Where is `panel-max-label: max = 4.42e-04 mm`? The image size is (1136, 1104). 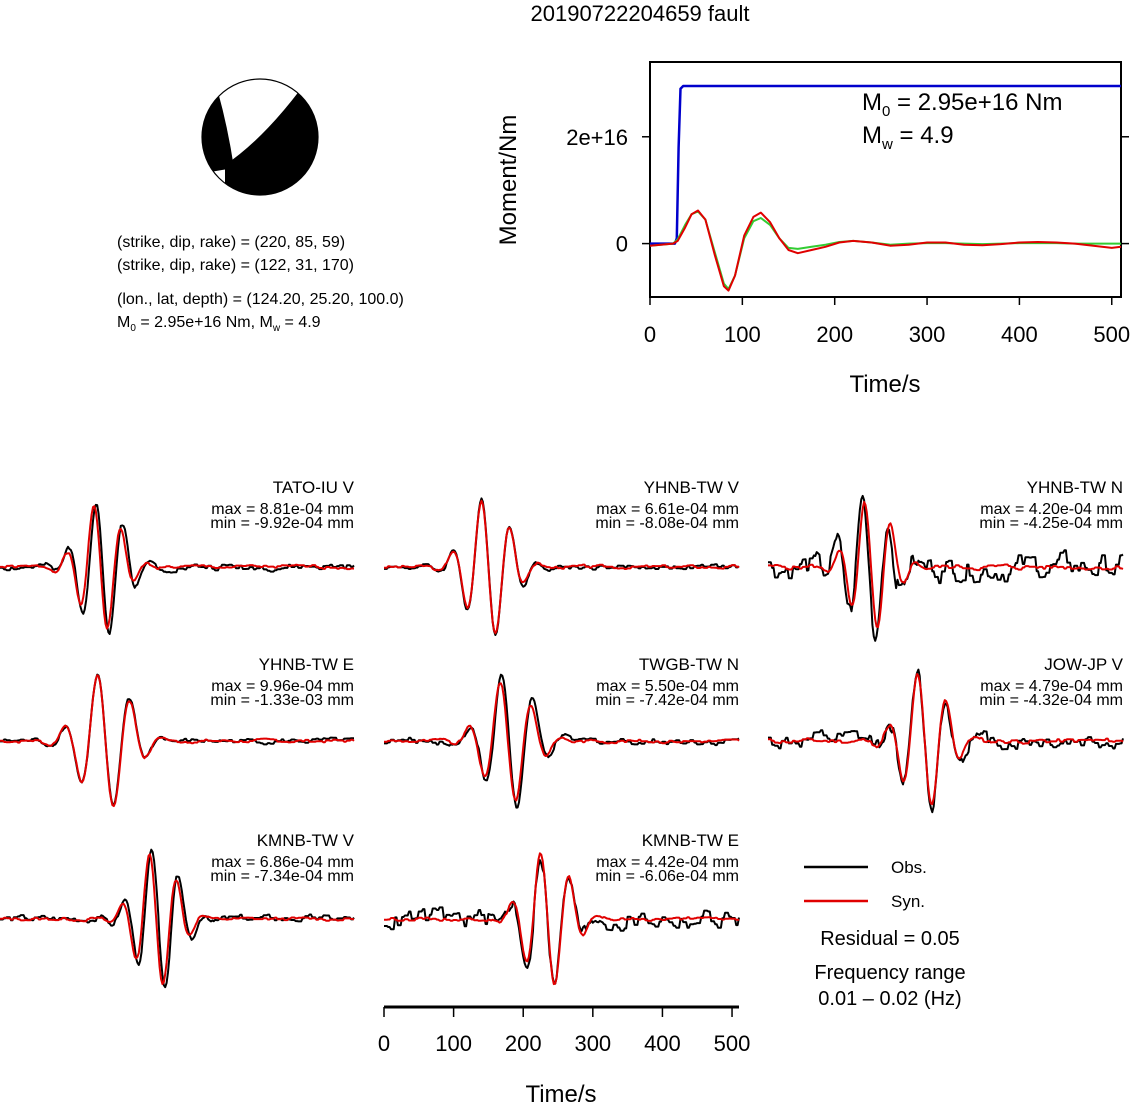 panel-max-label: max = 4.42e-04 mm is located at coordinates (667, 862).